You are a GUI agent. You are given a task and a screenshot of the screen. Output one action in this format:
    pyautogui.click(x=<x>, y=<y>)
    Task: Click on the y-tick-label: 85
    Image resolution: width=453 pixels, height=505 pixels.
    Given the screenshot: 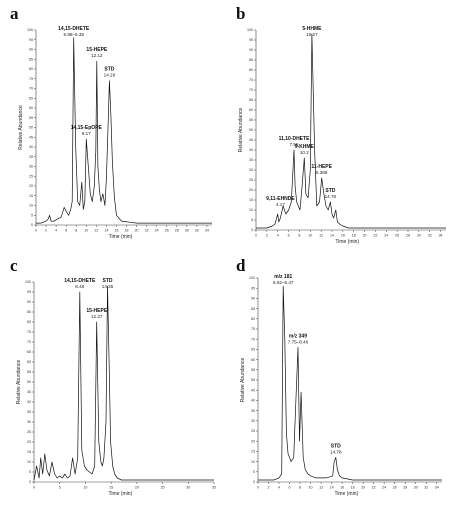 What is the action you would take?
    pyautogui.click(x=253, y=309)
    